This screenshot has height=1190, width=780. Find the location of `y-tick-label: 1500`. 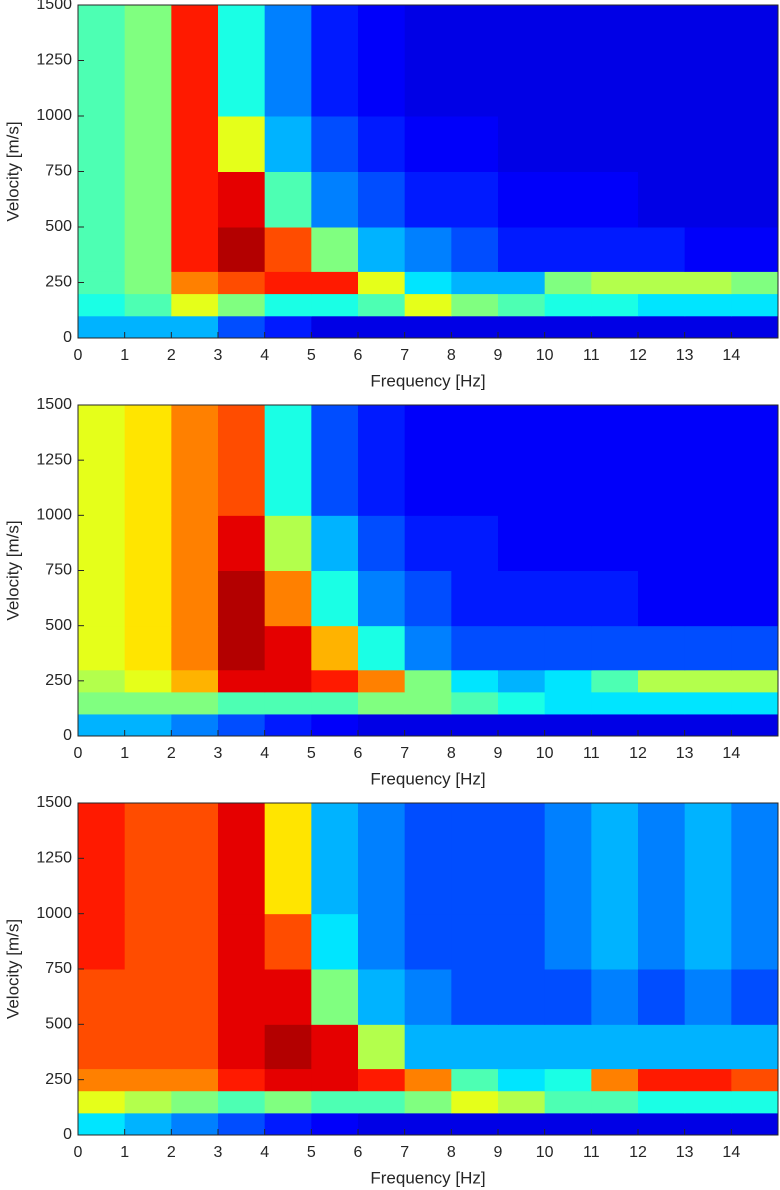

y-tick-label: 1500 is located at coordinates (54, 802).